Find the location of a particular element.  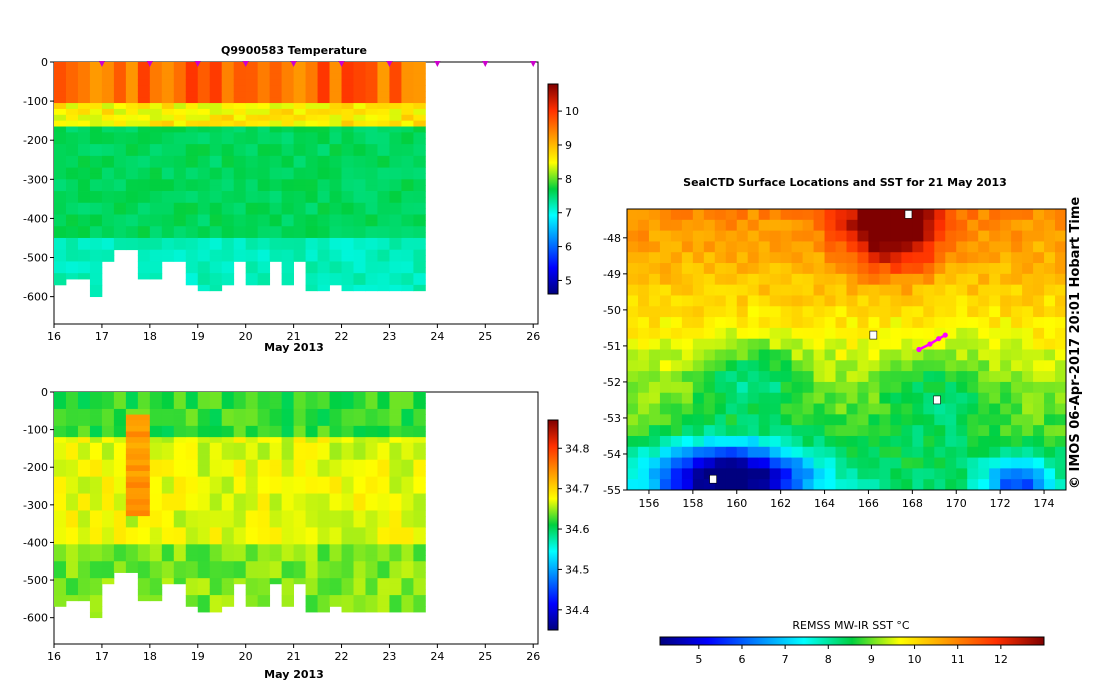

salinity-colorbar-gradient is located at coordinates (553, 525).